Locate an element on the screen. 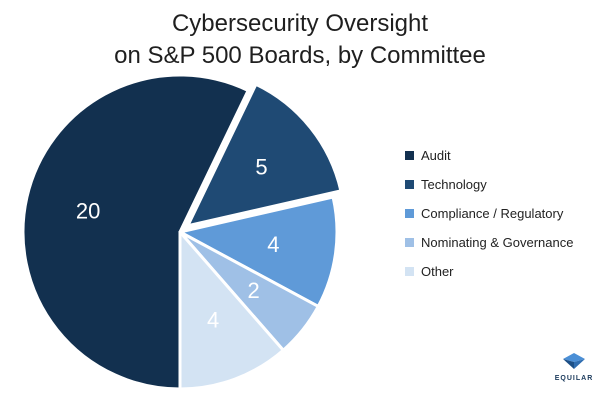 This screenshot has width=600, height=400. slice-value-label-compliance-regulatory: 4 is located at coordinates (273, 244).